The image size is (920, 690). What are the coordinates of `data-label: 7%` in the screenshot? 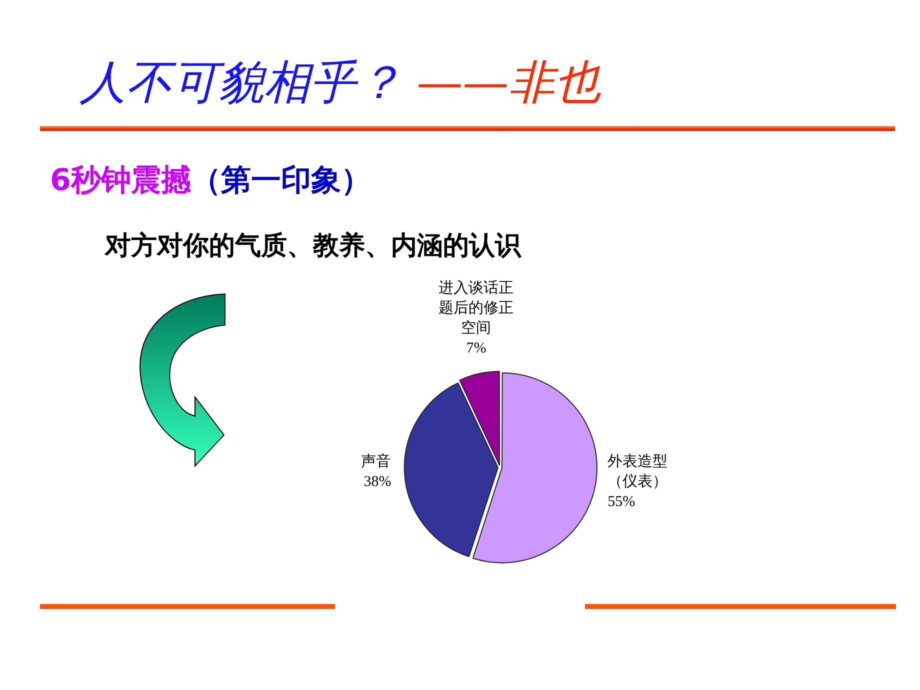 It's located at (476, 348).